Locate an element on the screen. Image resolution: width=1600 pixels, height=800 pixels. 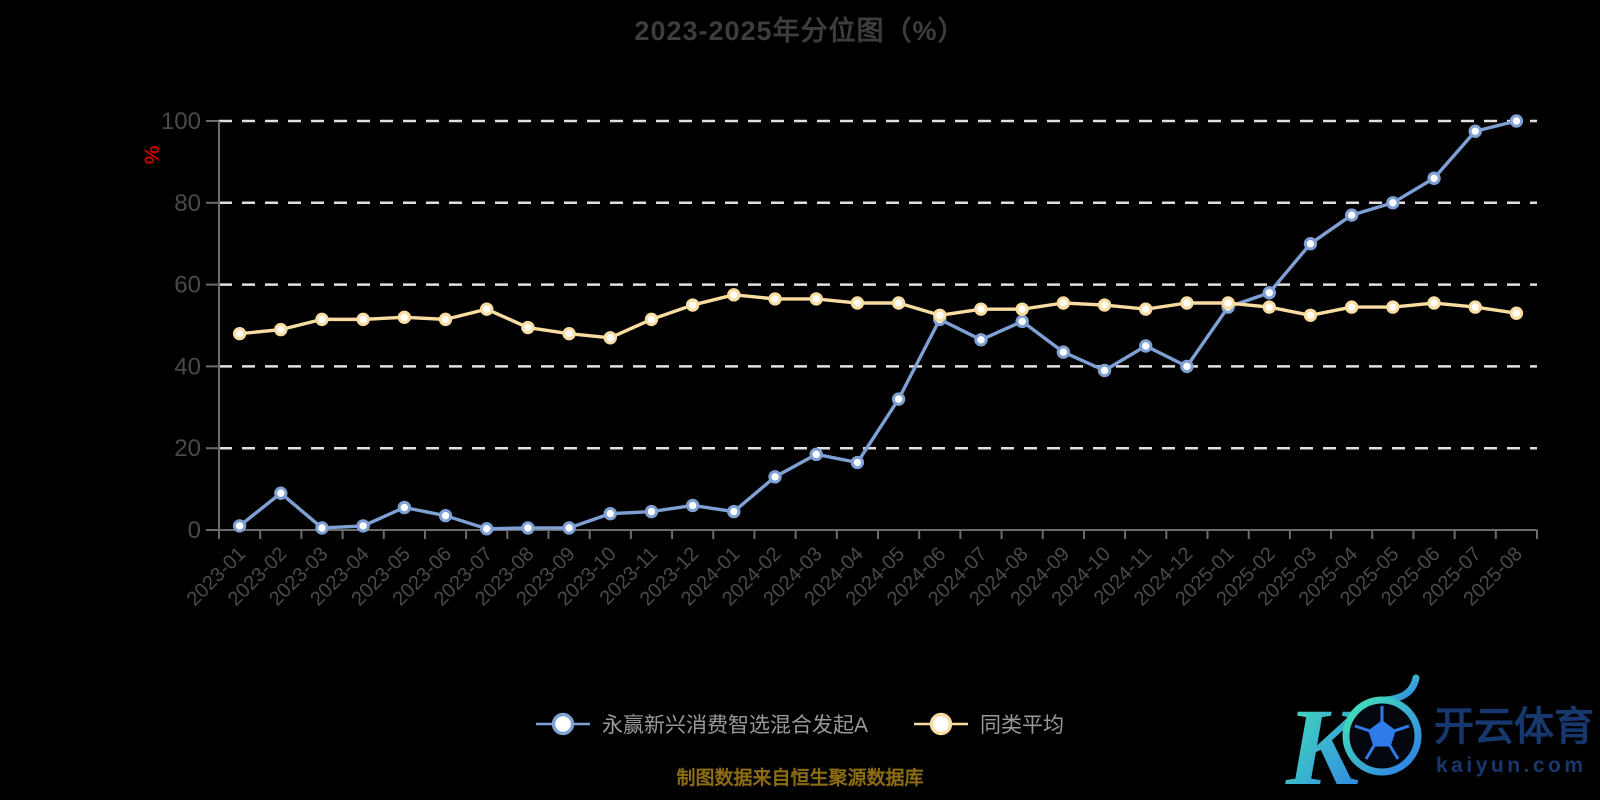
soccer-ball-icon is located at coordinates (1382, 733).